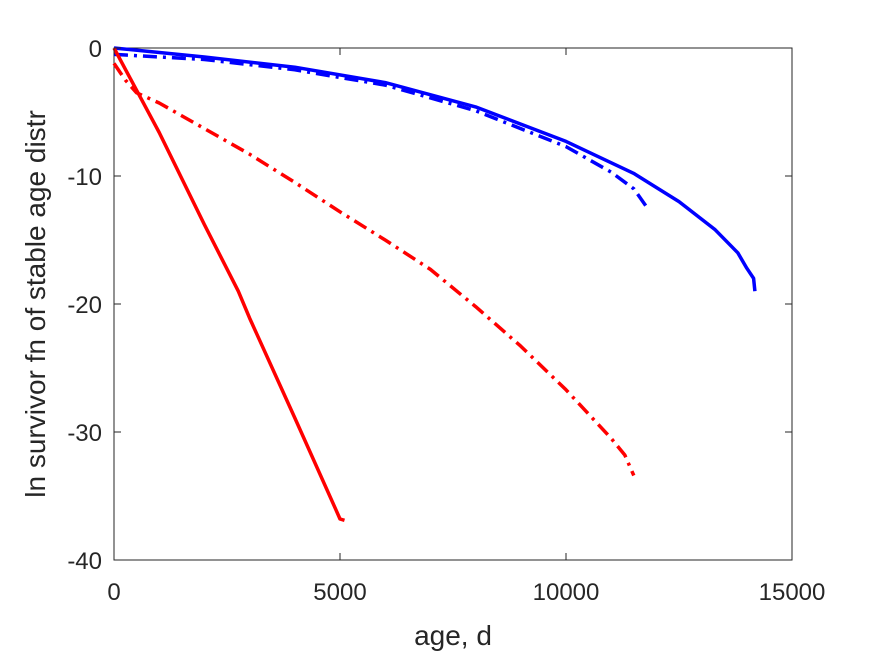  Describe the element at coordinates (84, 305) in the screenshot. I see `y-tick-label: -20` at that location.